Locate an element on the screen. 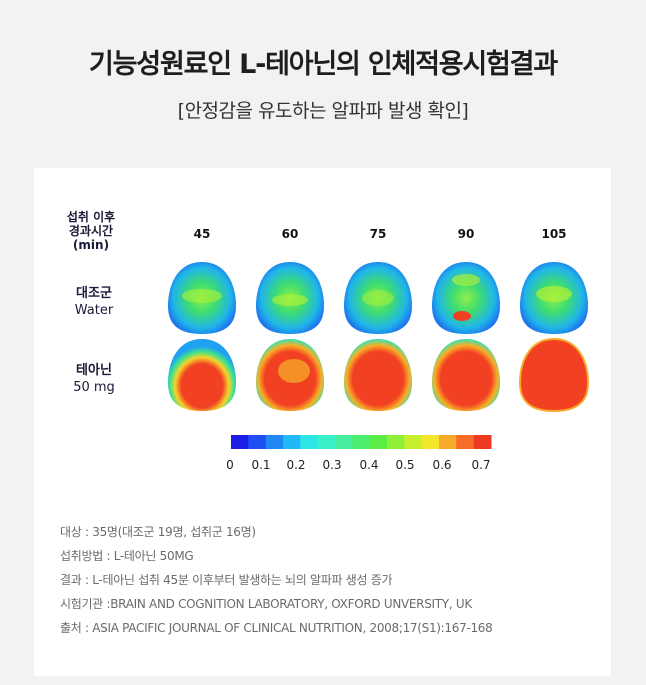 The height and width of the screenshot is (685, 646). note-line: 대상 : 35명(대조군 19명, 섭취군 16명) is located at coordinates (158, 532).